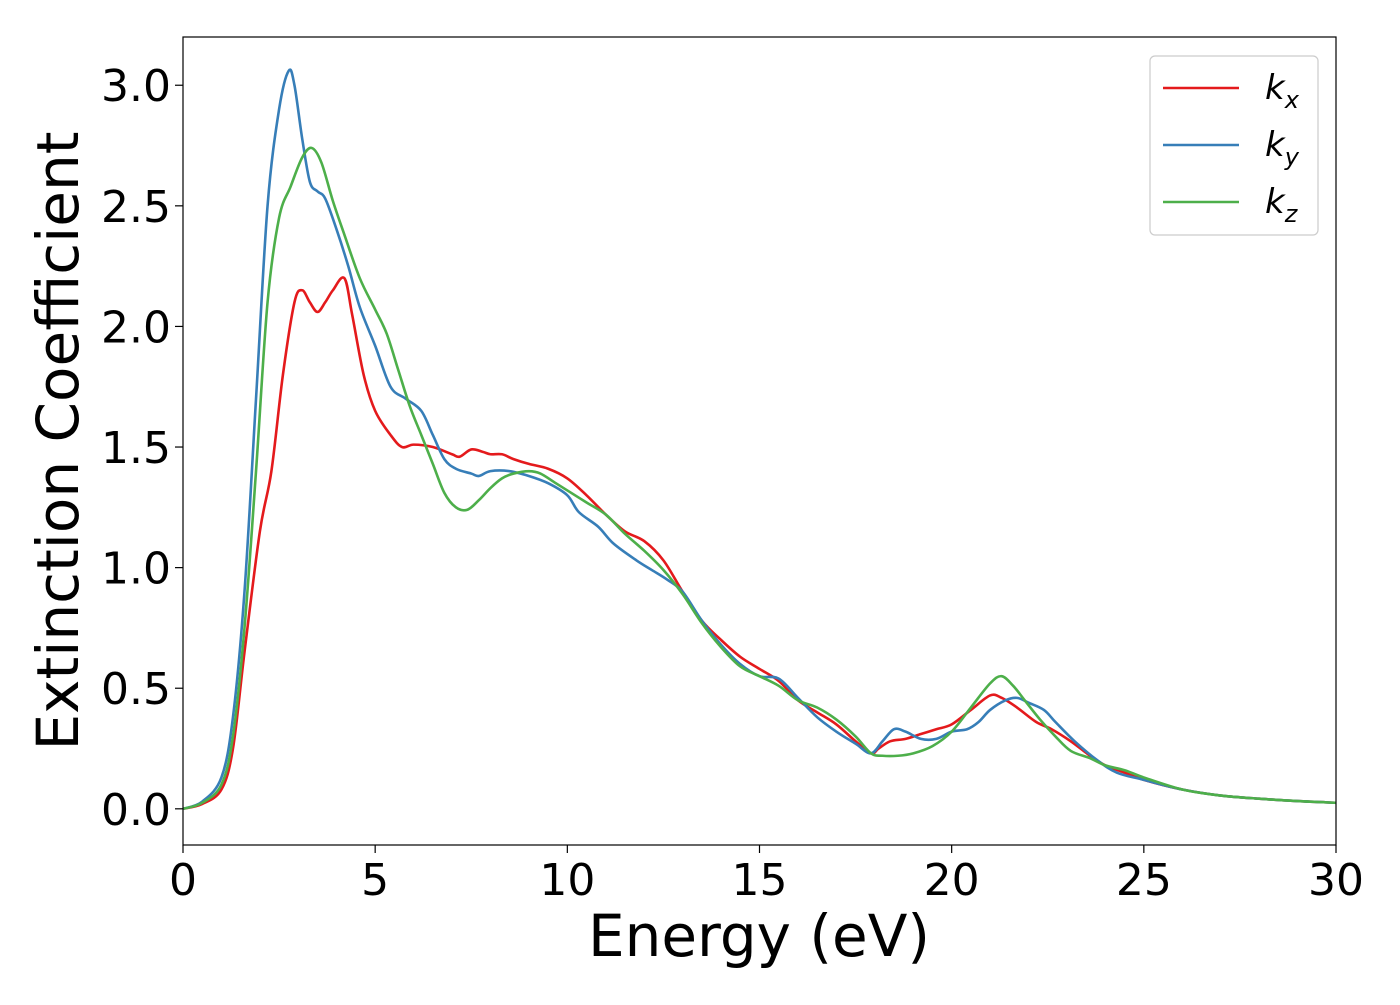 The image size is (1400, 1005). What do you see at coordinates (952, 880) in the screenshot?
I see `x-tick-label: 20` at bounding box center [952, 880].